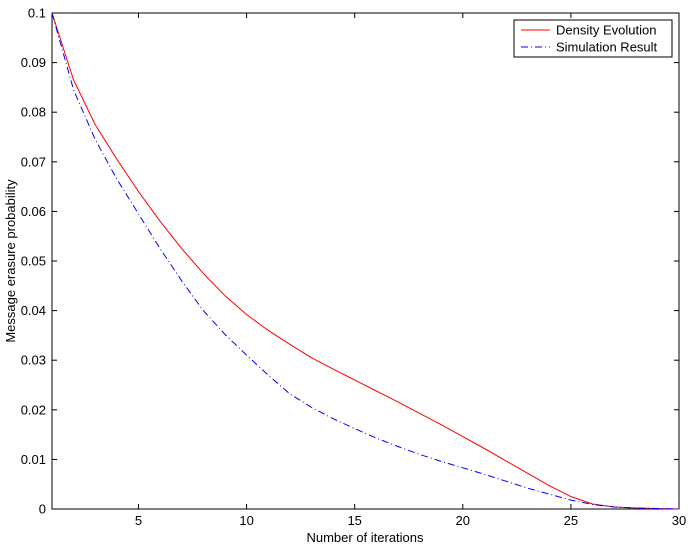 Image resolution: width=692 pixels, height=546 pixels. Describe the element at coordinates (606, 30) in the screenshot. I see `legend-label-density-evolution: Density Evolution` at that location.